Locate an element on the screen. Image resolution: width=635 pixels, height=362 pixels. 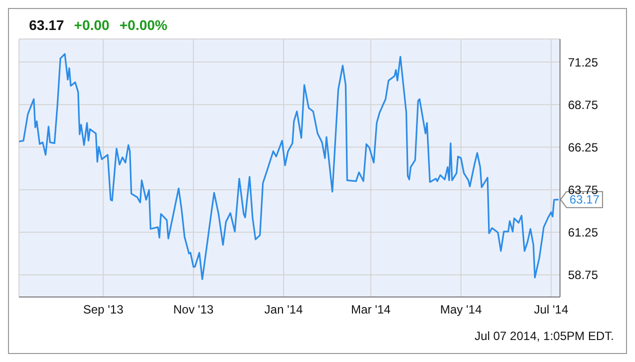
y-tick-label: 68.75 is located at coordinates (583, 105).